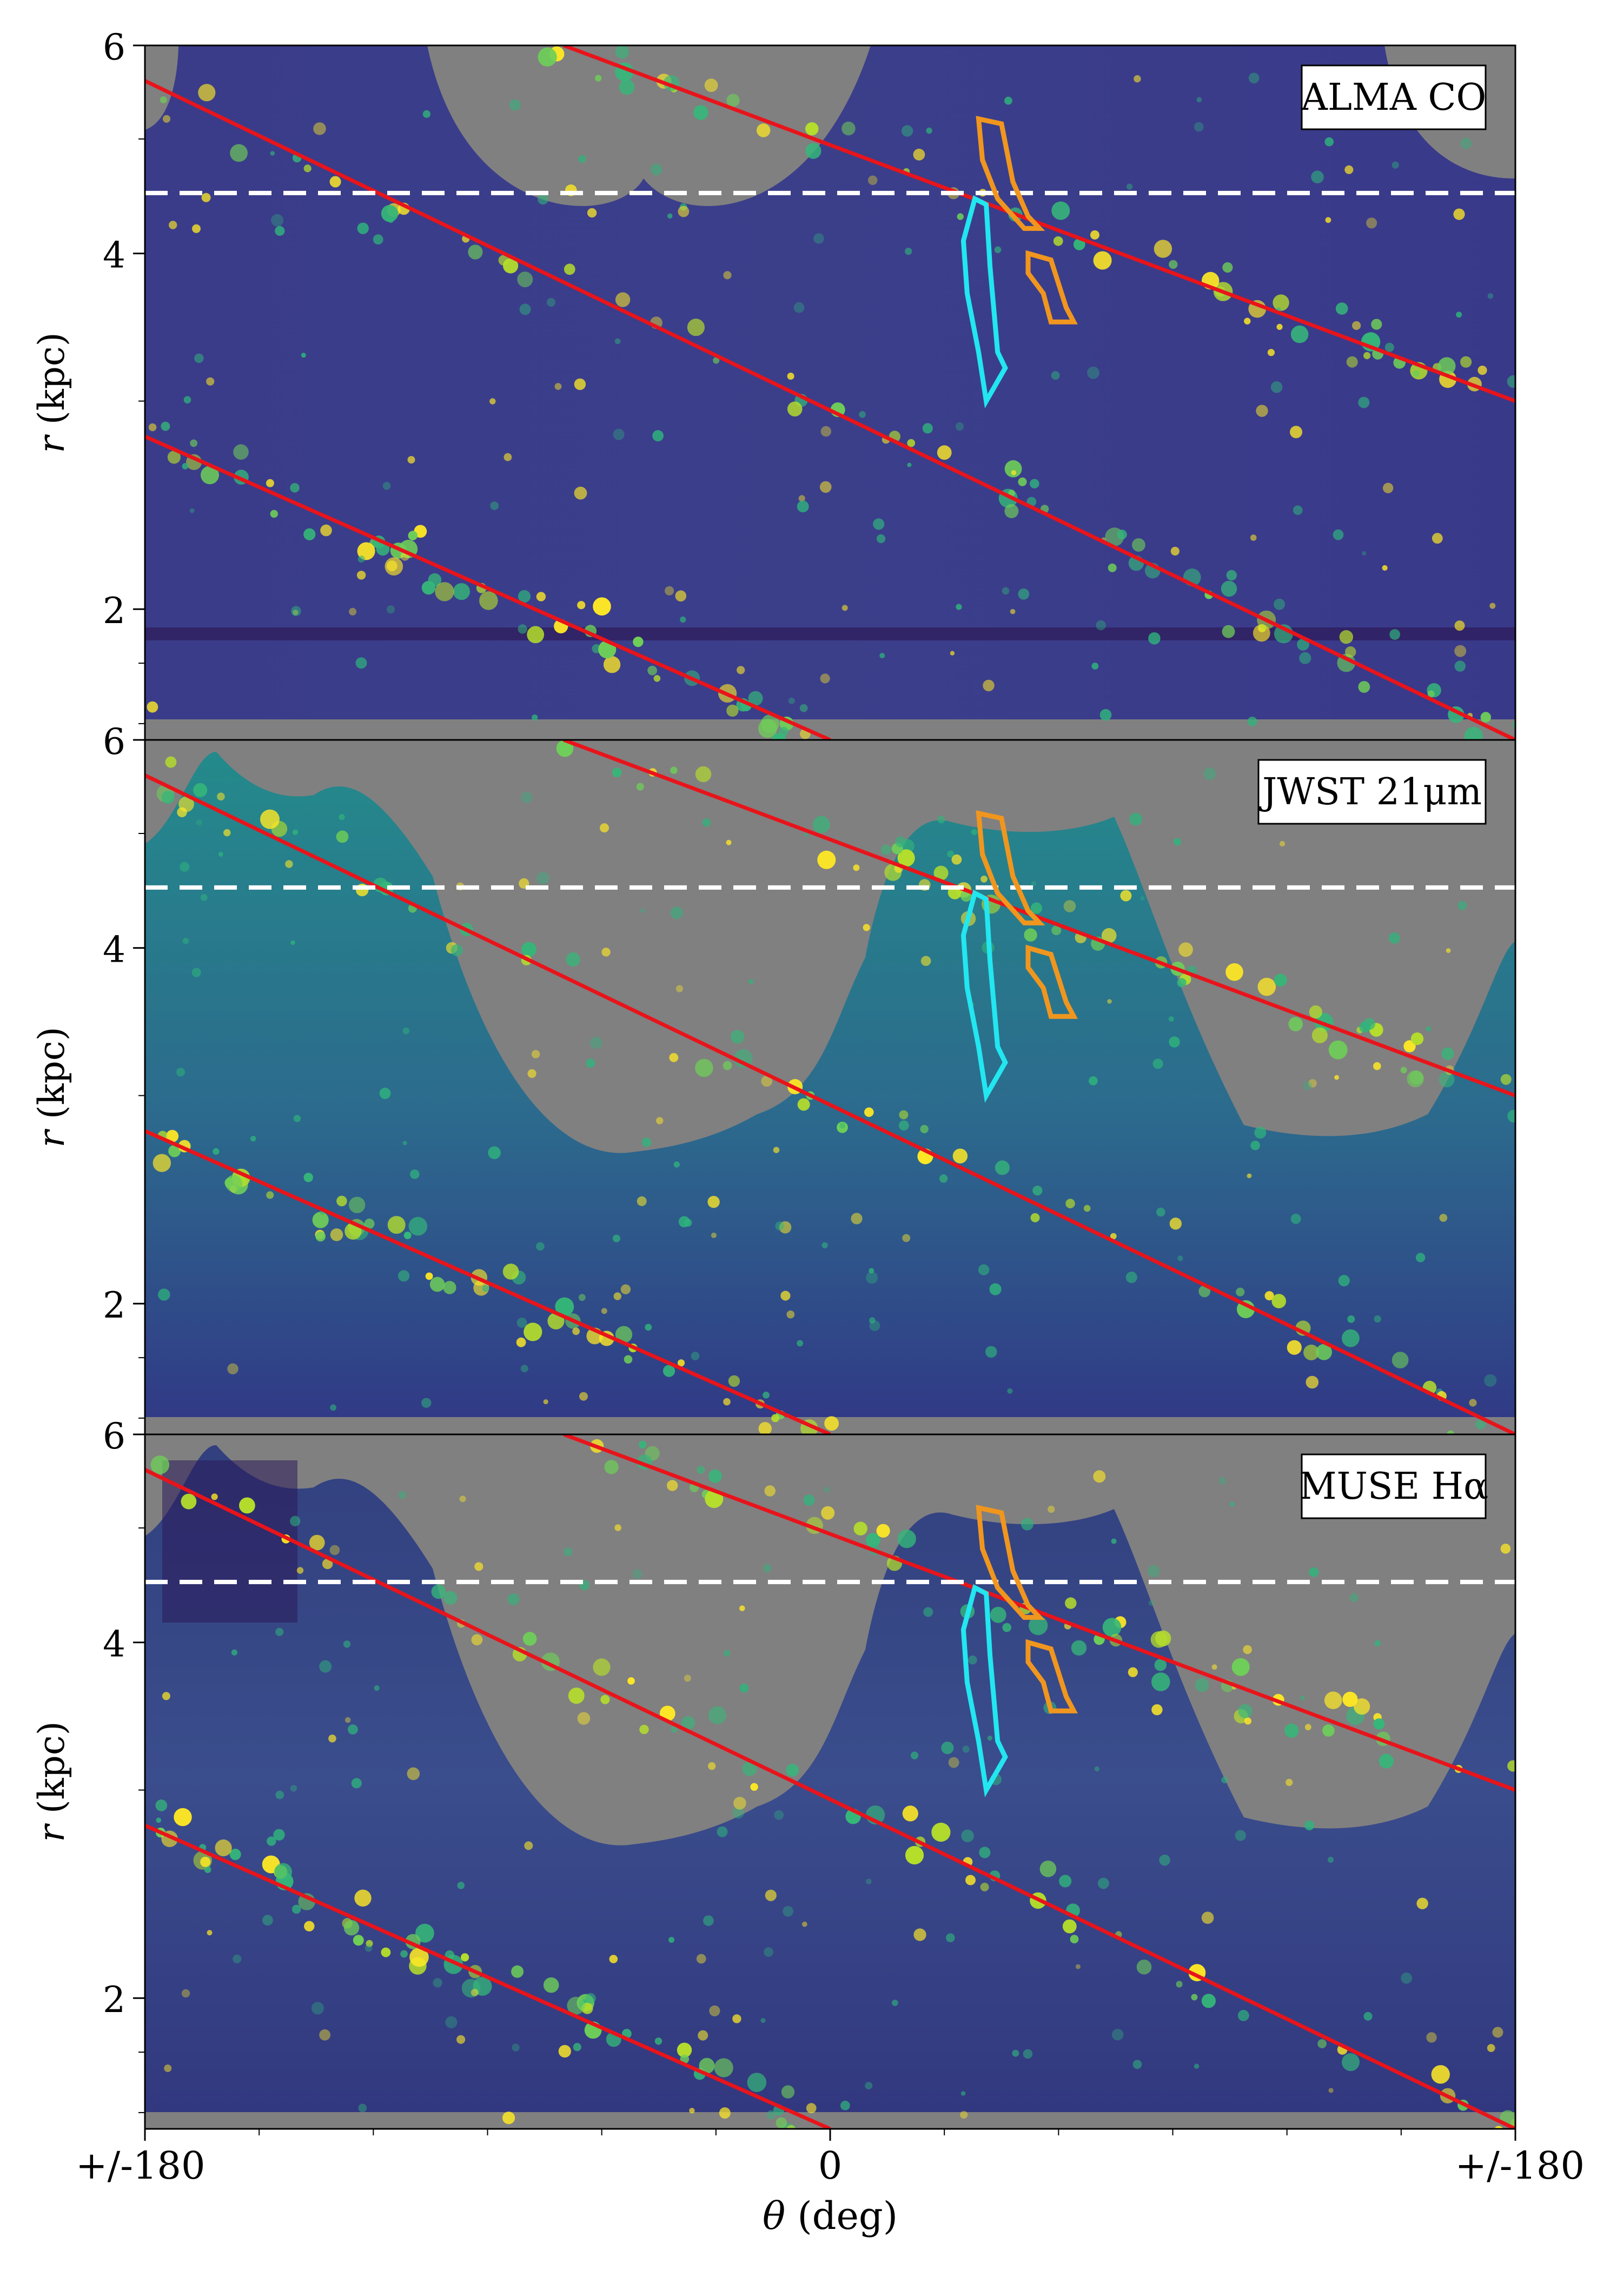 The height and width of the screenshot is (2296, 1610). Describe the element at coordinates (831, 2165) in the screenshot. I see `xtick-label-1: 0` at that location.